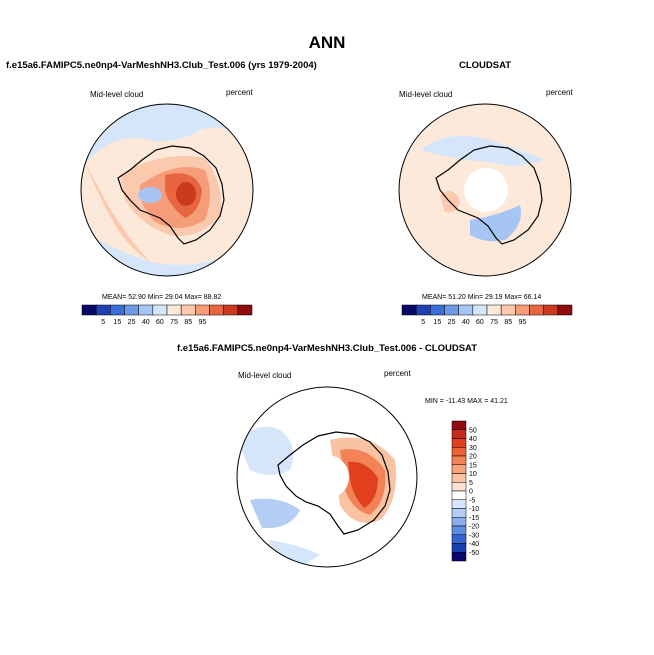 This screenshot has height=655, width=654. I want to click on diff-colorbar-tick-label: 50, so click(473, 430).